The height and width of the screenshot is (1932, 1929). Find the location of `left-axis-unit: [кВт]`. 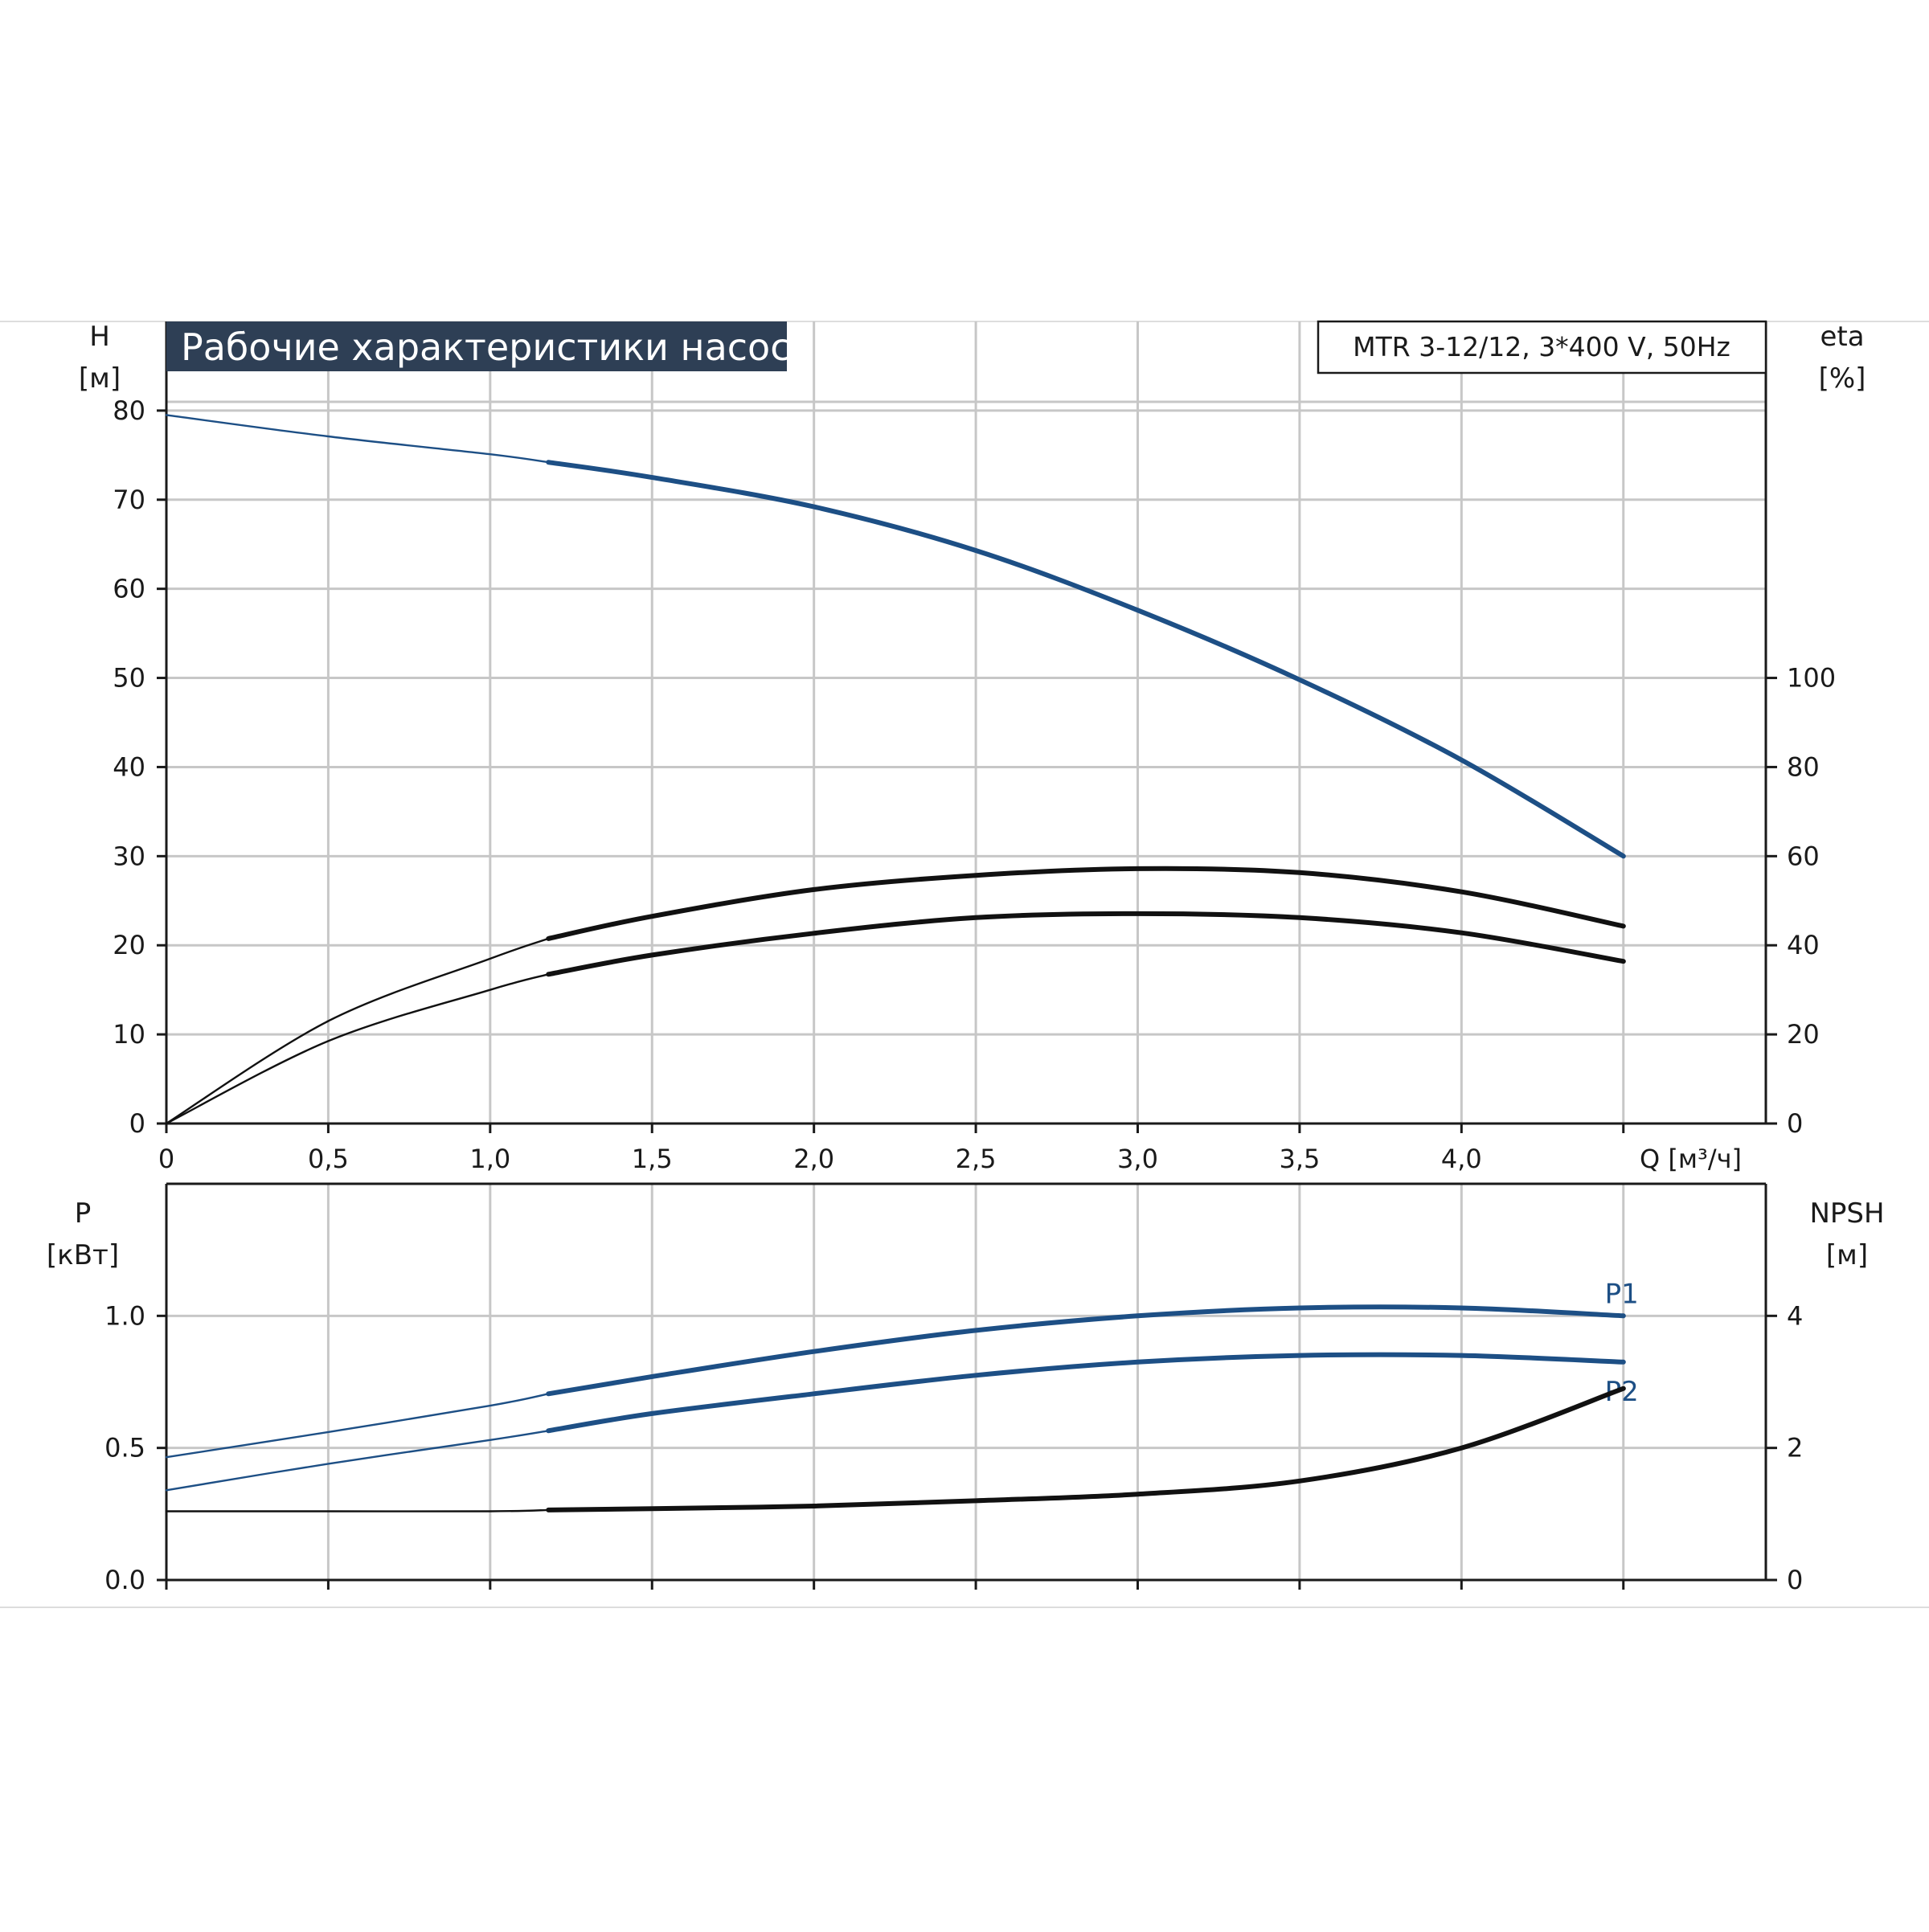

left-axis-unit: [кВт] is located at coordinates (83, 1255).